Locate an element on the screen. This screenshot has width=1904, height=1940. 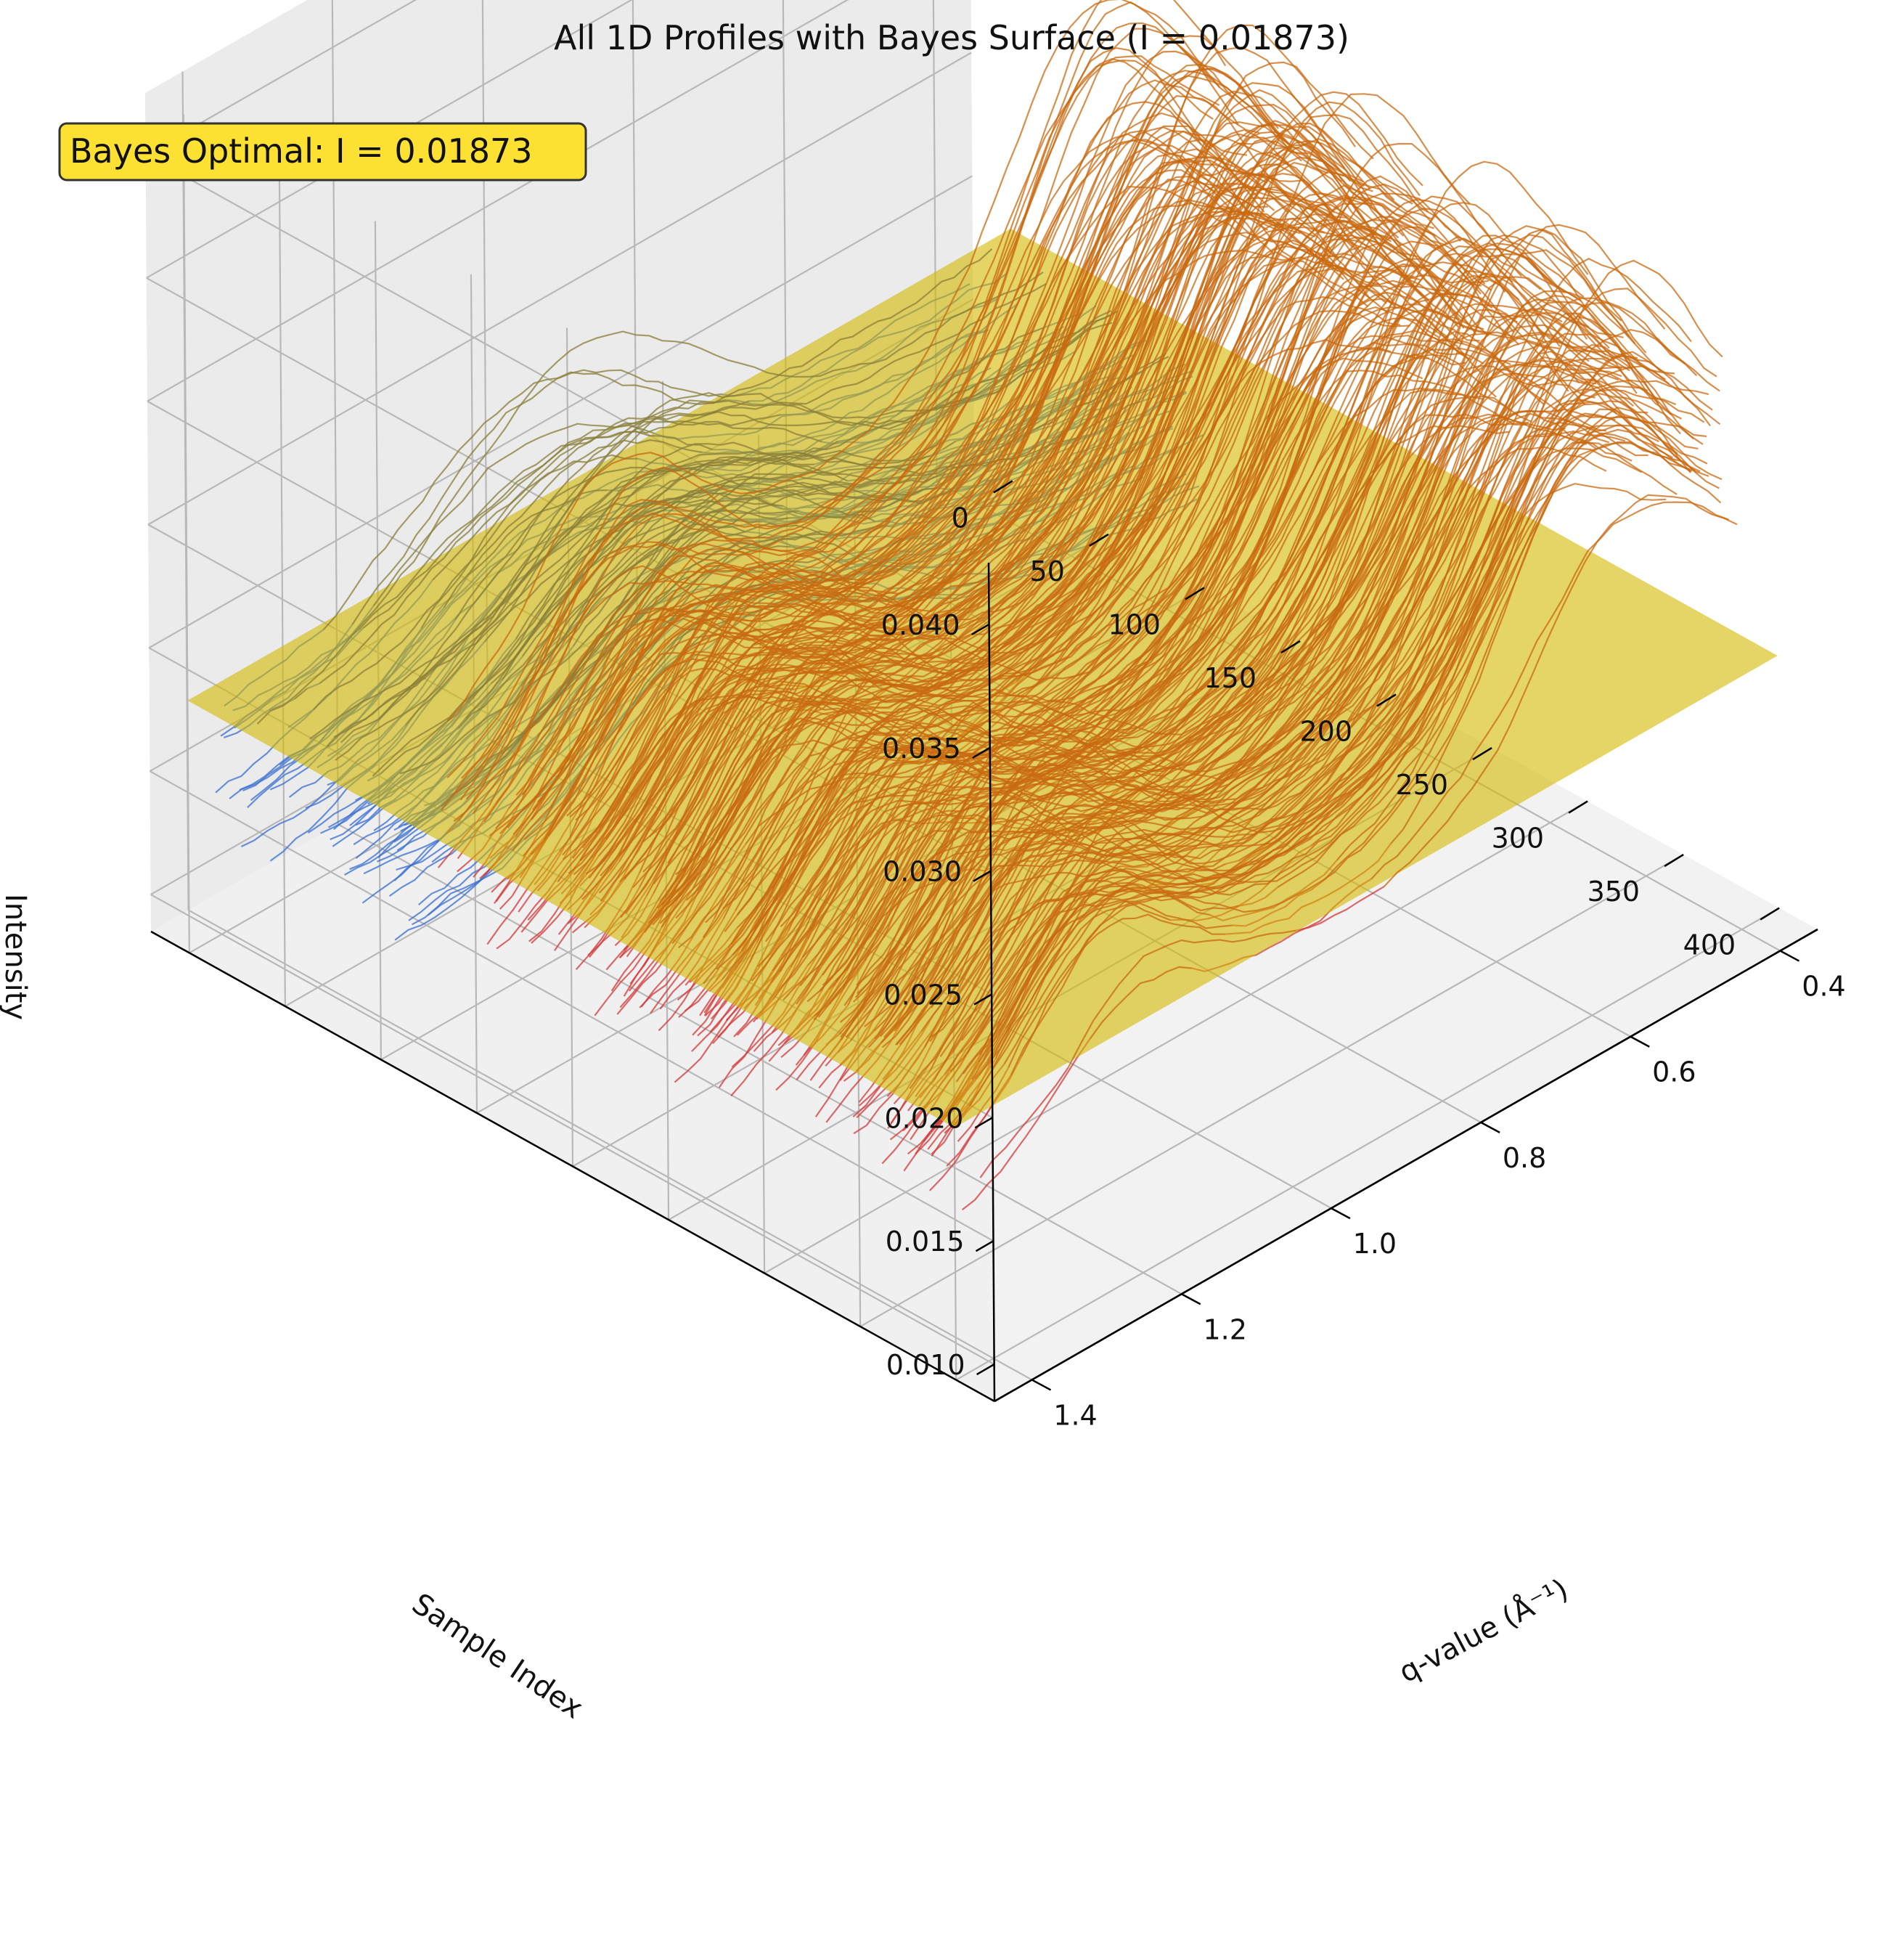
y-tick-label: 50 is located at coordinates (1047, 571).